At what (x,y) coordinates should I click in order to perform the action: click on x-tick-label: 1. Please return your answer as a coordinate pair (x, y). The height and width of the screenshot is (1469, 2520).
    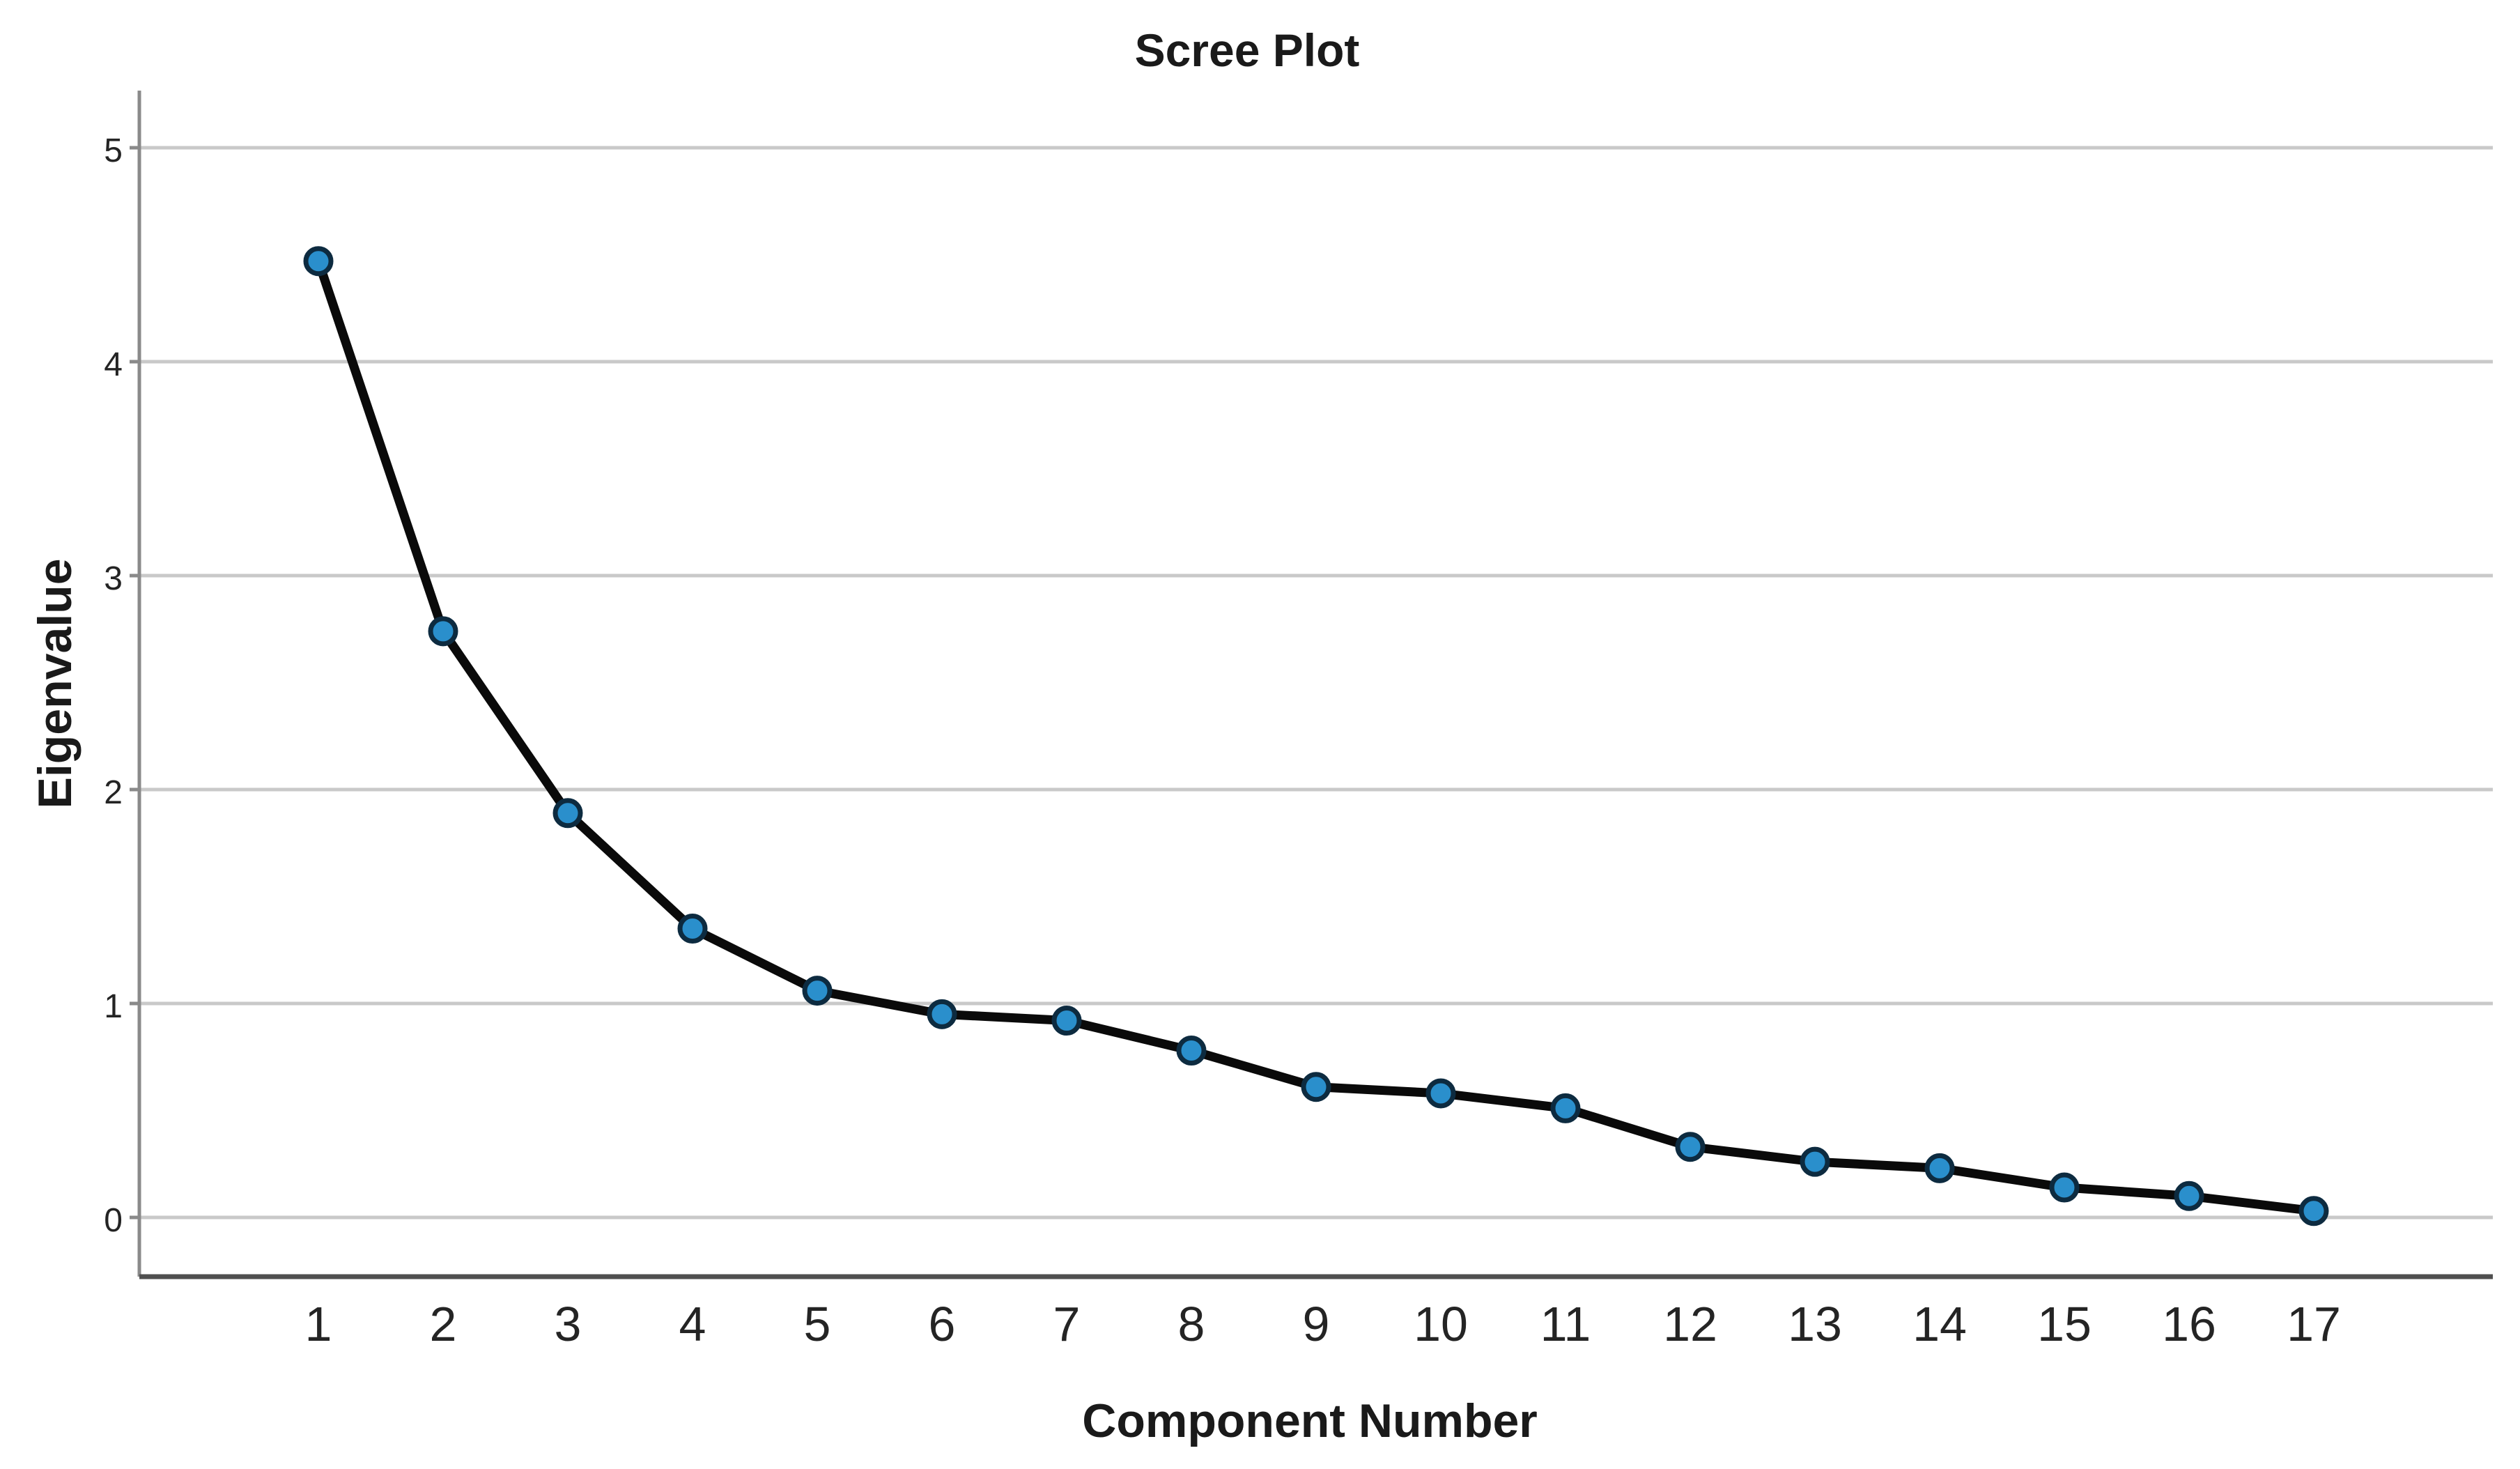
    Looking at the image, I should click on (318, 1324).